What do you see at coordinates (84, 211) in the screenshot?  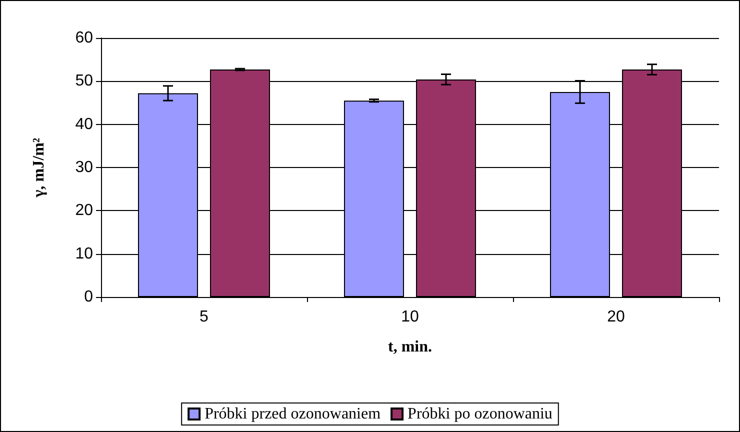 I see `y-tick-label: 20` at bounding box center [84, 211].